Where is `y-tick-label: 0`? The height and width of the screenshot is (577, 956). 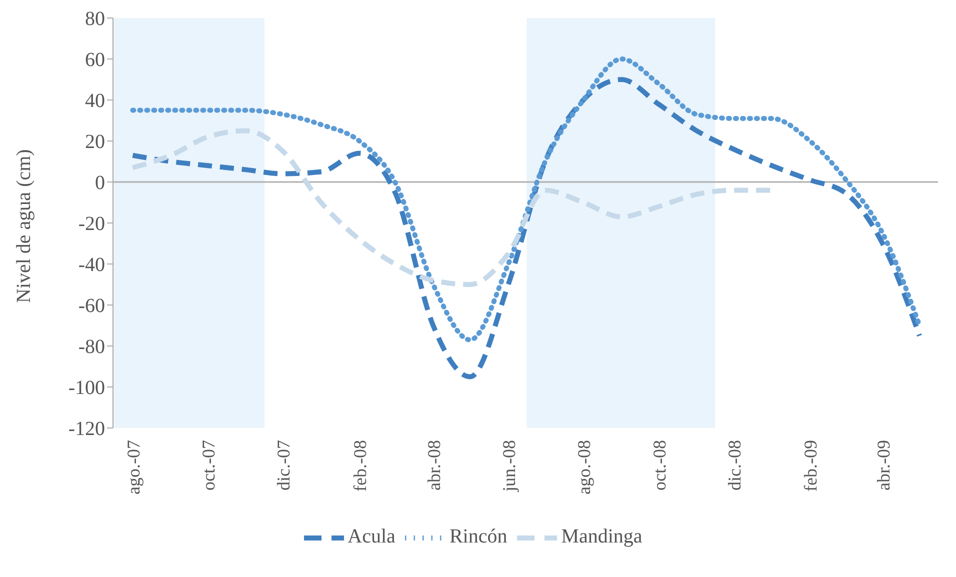 y-tick-label: 0 is located at coordinates (100, 183).